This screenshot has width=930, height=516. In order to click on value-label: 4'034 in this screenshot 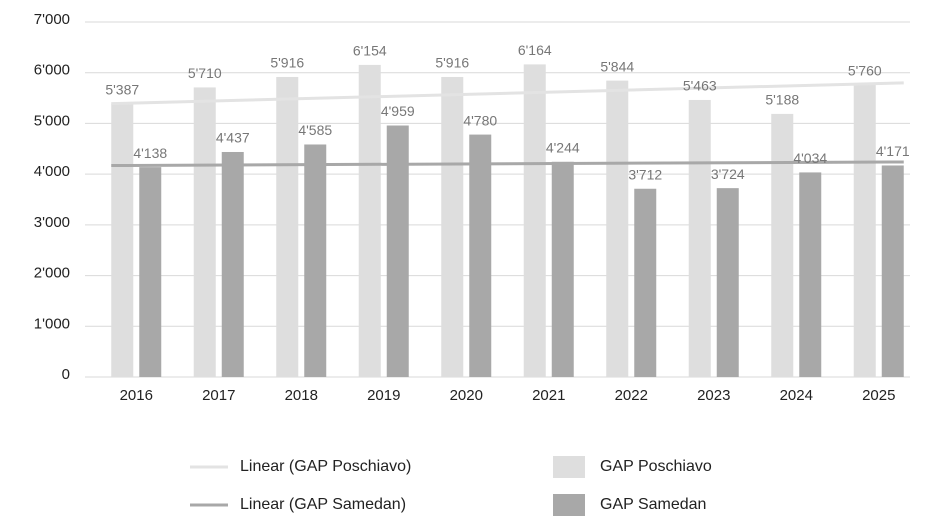, I will do `click(810, 158)`.